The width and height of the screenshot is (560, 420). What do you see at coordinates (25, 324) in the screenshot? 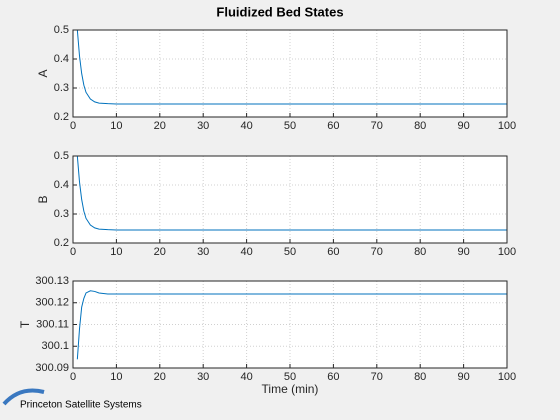
I see `y-axis-label: T` at bounding box center [25, 324].